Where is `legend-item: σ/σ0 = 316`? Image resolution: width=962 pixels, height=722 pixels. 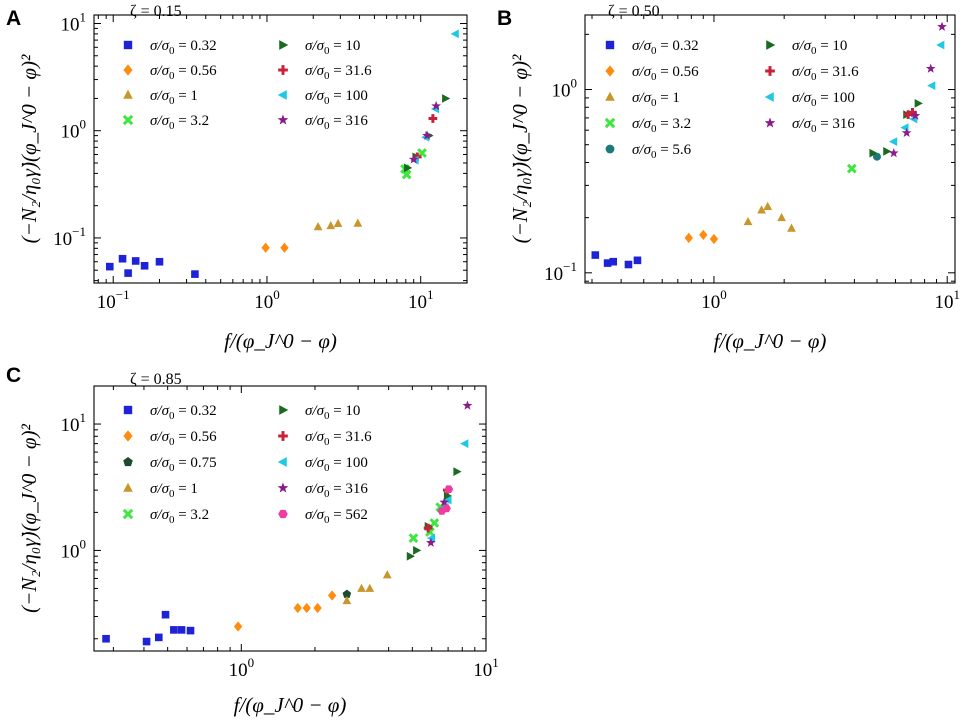
legend-item: σ/σ0 = 316 is located at coordinates (322, 490).